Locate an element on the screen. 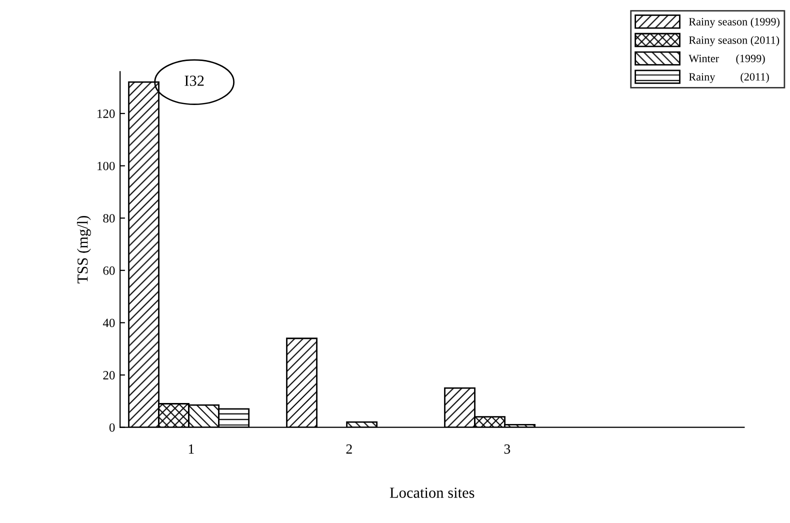 The width and height of the screenshot is (790, 523). y-tick-label: 100 is located at coordinates (106, 166).